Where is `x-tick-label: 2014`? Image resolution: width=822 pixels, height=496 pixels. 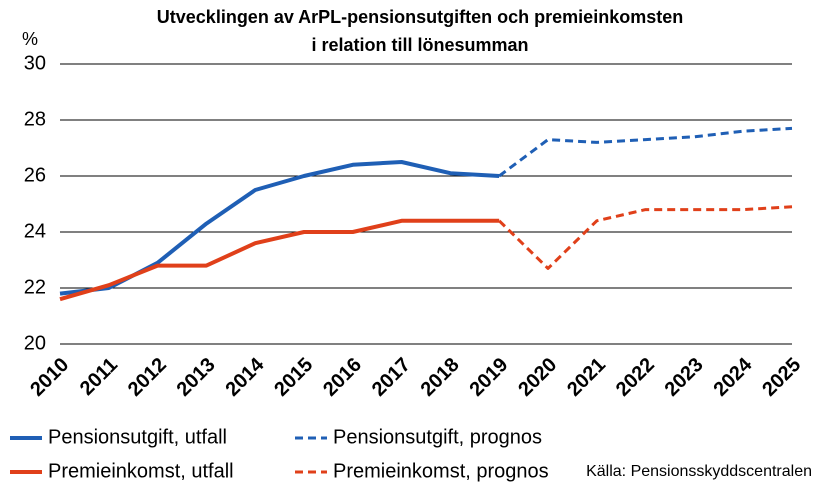
x-tick-label: 2014 is located at coordinates (245, 377).